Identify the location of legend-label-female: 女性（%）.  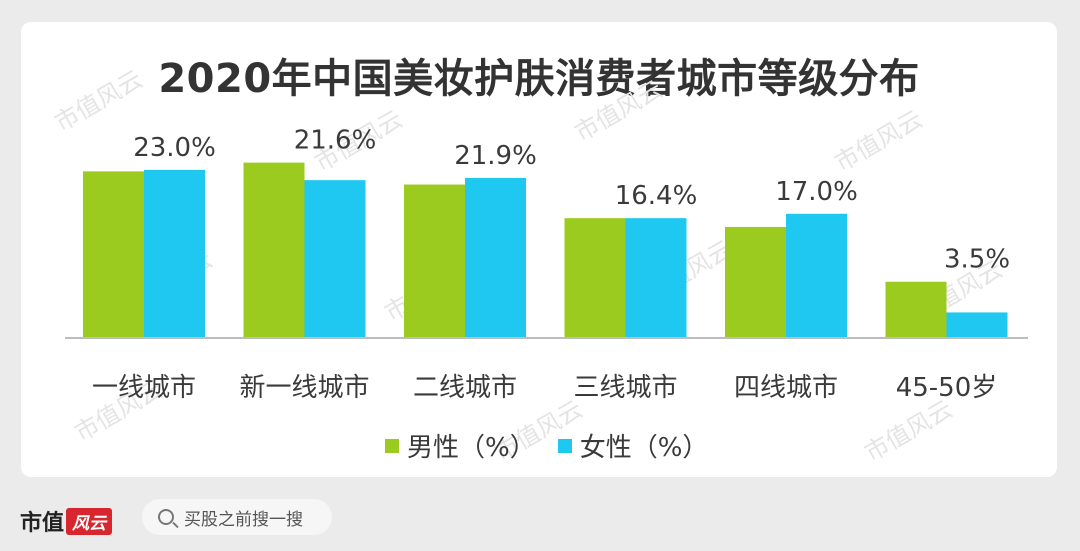
(644, 448).